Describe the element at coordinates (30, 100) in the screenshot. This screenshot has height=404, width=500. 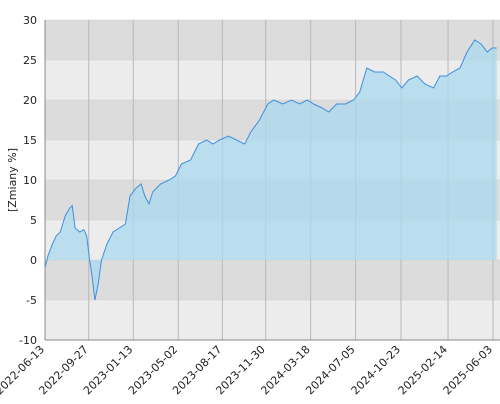
I see `y-tick-label: 20` at that location.